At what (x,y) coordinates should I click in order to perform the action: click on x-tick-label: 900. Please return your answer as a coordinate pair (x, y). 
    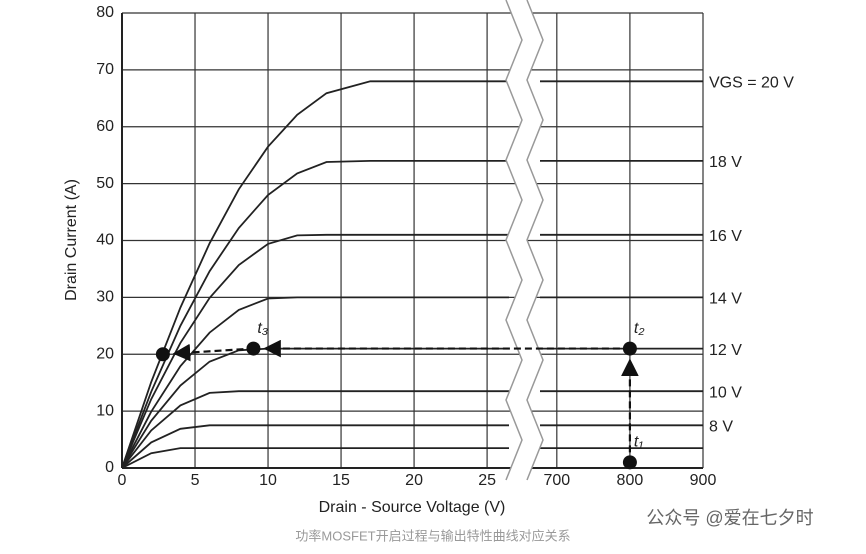
    Looking at the image, I should click on (703, 480).